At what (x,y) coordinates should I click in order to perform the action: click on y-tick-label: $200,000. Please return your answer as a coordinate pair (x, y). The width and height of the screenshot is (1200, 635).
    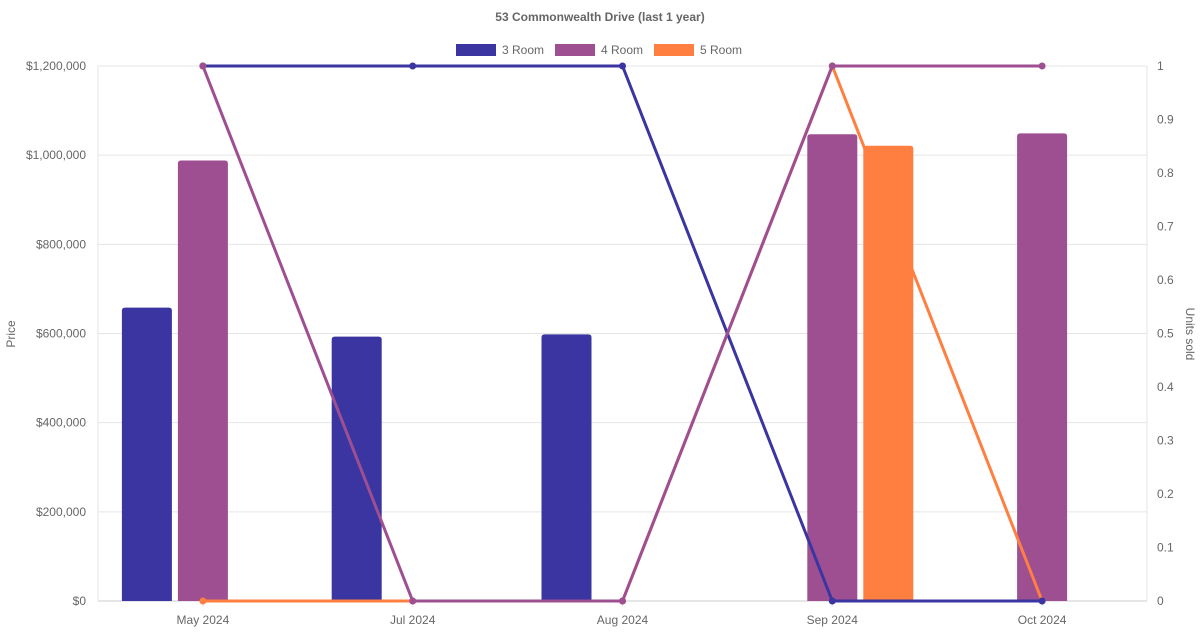
    Looking at the image, I should click on (61, 512).